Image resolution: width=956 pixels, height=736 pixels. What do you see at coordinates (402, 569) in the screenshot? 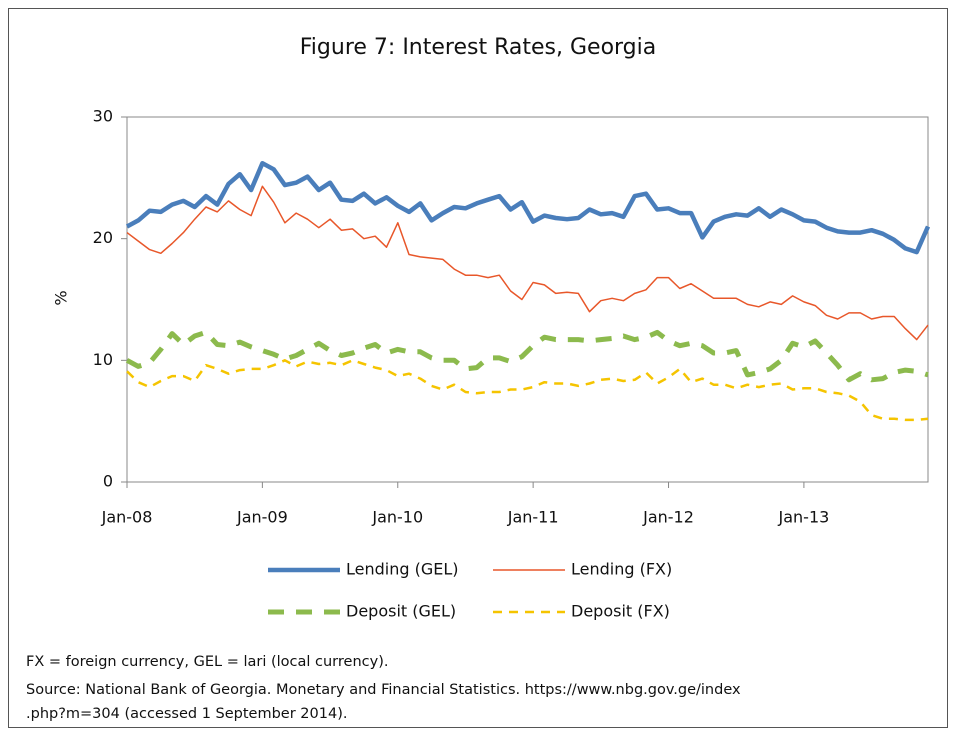
I see `legend-label: Lending (GEL)` at bounding box center [402, 569].